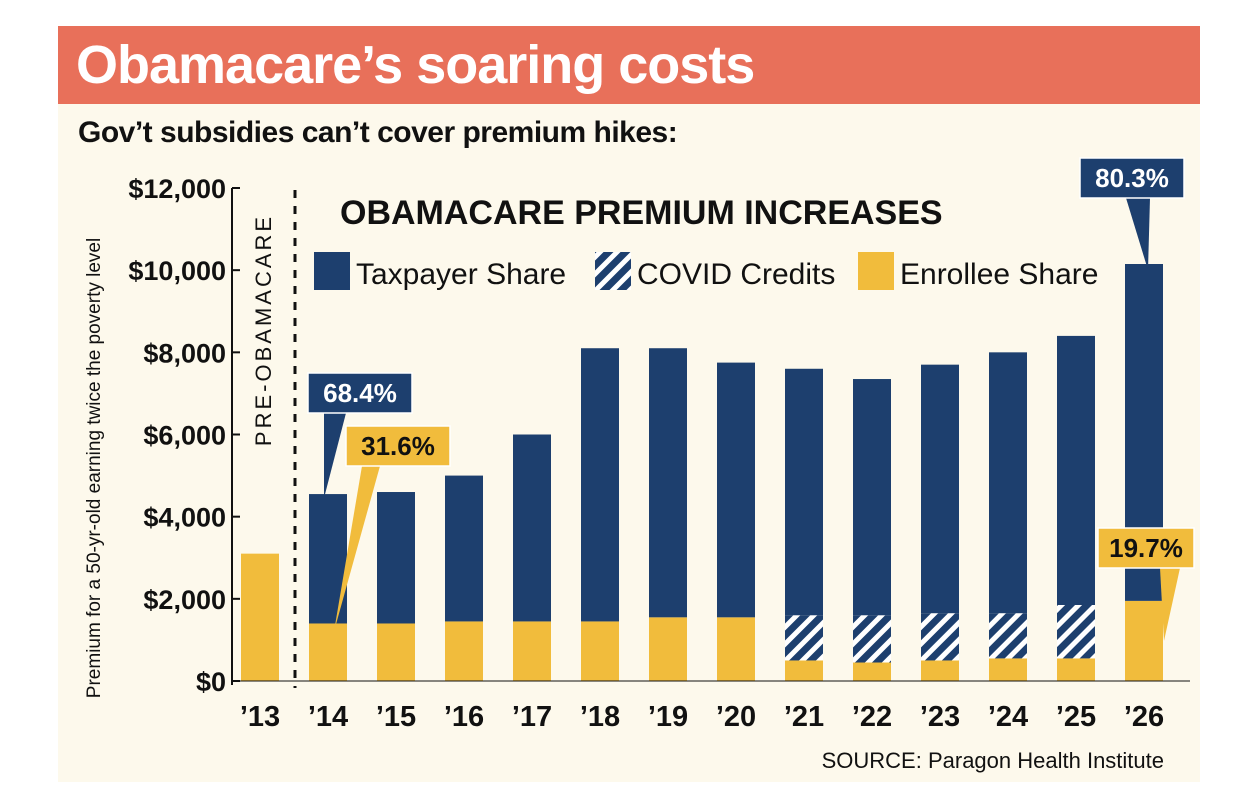 This screenshot has height=800, width=1233. What do you see at coordinates (532, 717) in the screenshot?
I see `x-tick-label: ’17` at bounding box center [532, 717].